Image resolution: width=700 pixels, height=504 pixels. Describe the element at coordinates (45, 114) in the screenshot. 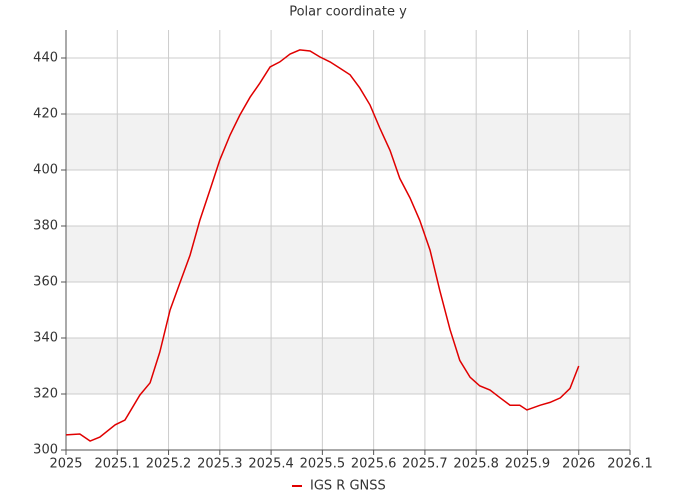

I see `y-tick-label: 420` at that location.